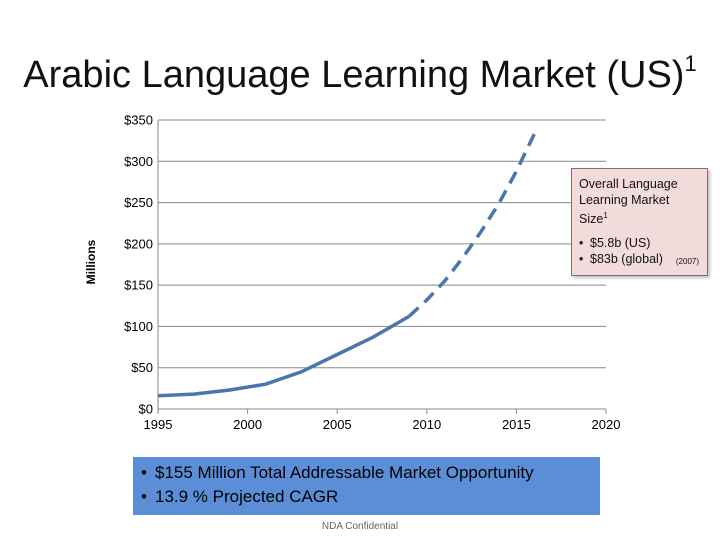 Image resolution: width=720 pixels, height=540 pixels. What do you see at coordinates (370, 497) in the screenshot?
I see `summary-bullet-cagr: 13.9 % Projected CAGR` at bounding box center [370, 497].